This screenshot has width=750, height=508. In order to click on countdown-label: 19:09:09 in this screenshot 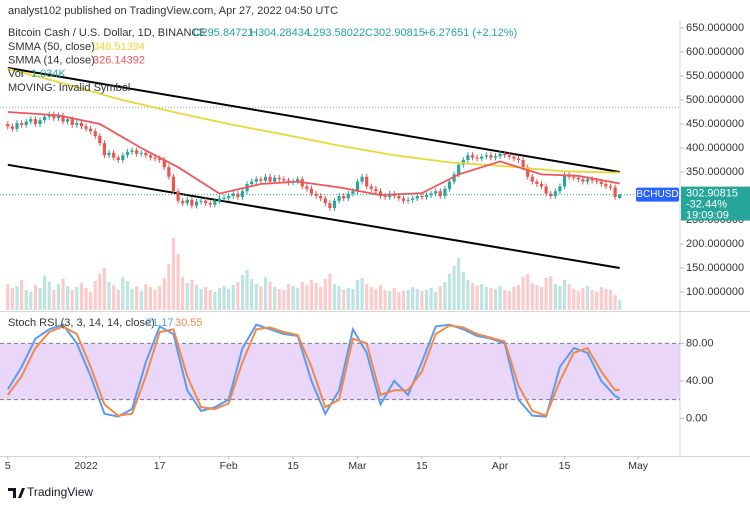, I will do `click(707, 216)`.